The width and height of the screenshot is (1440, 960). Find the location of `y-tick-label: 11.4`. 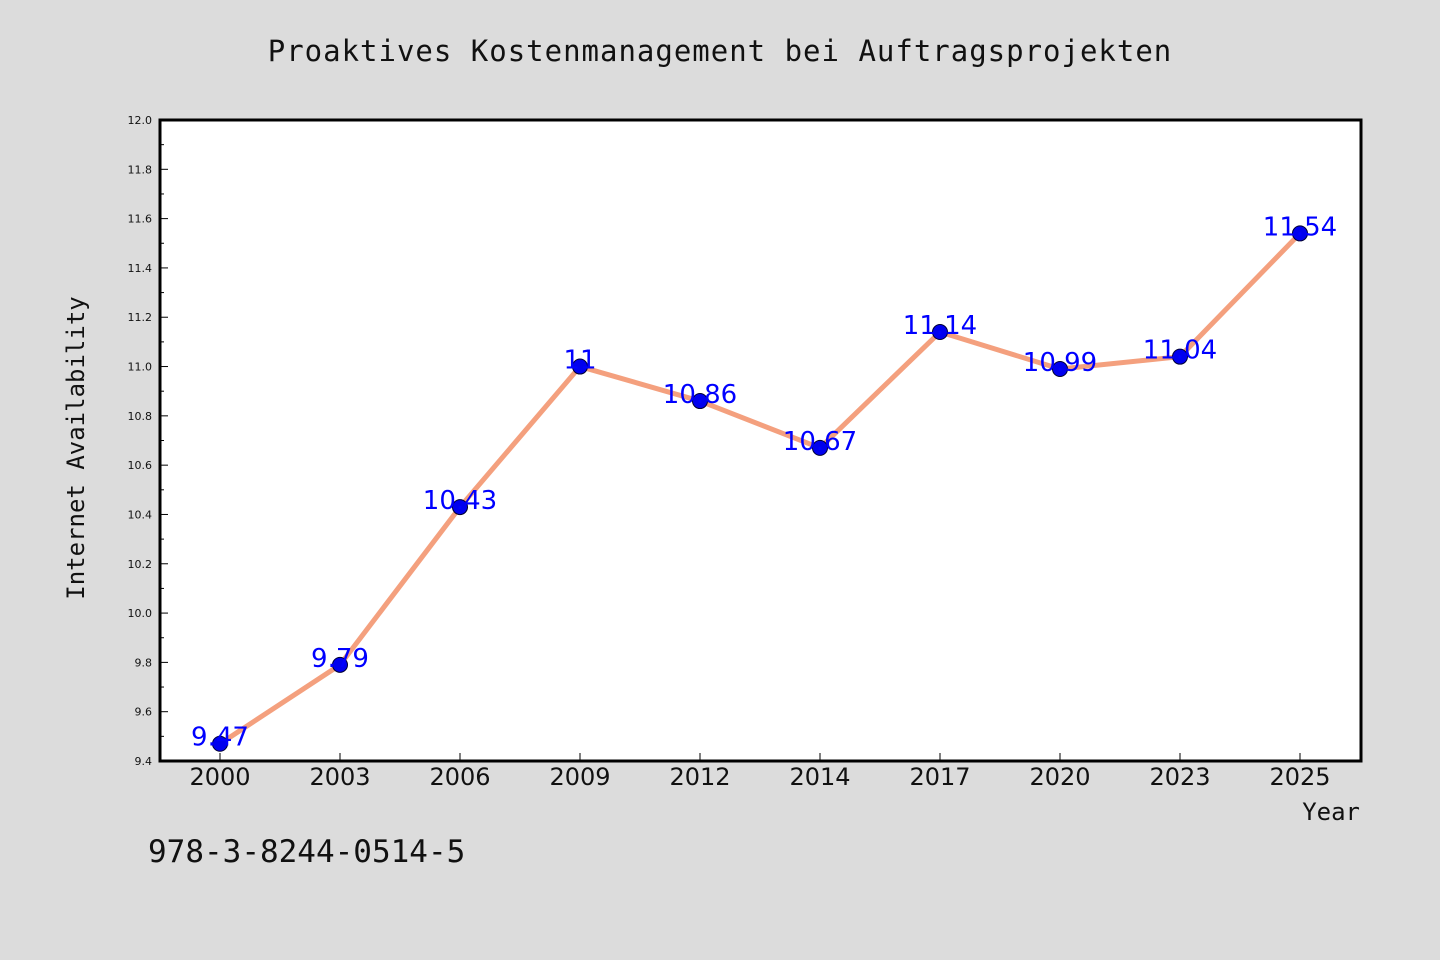

y-tick-label: 11.4 is located at coordinates (140, 268).